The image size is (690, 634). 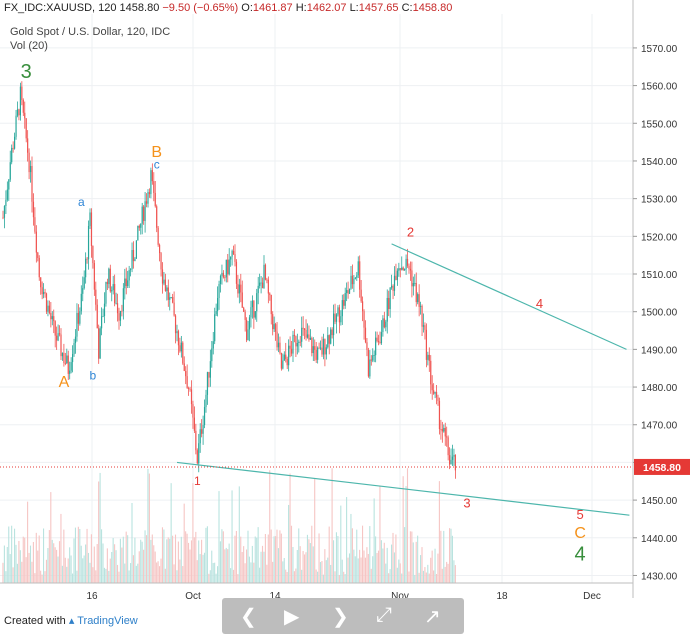 I want to click on back-icon: ❮, so click(x=248, y=617).